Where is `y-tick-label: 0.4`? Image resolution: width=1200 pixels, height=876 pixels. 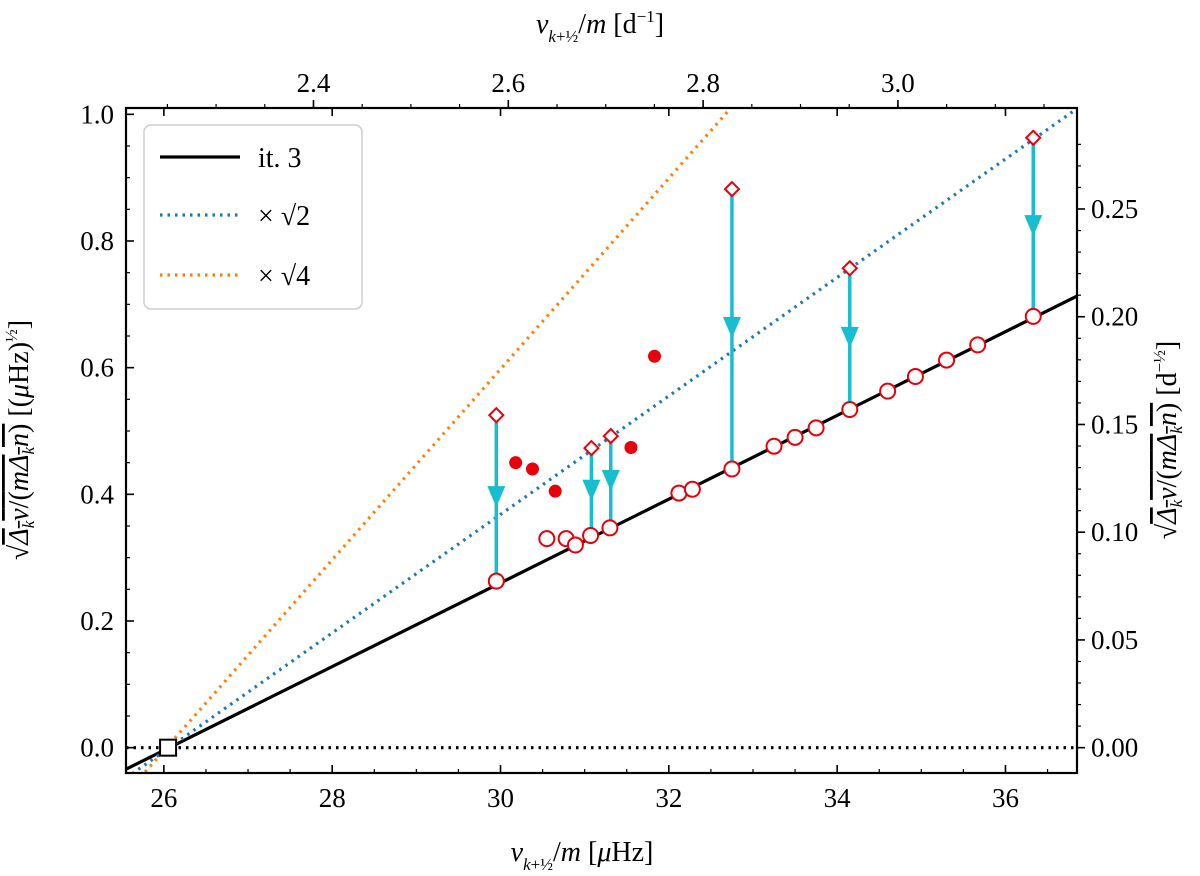 y-tick-label: 0.4 is located at coordinates (97, 494).